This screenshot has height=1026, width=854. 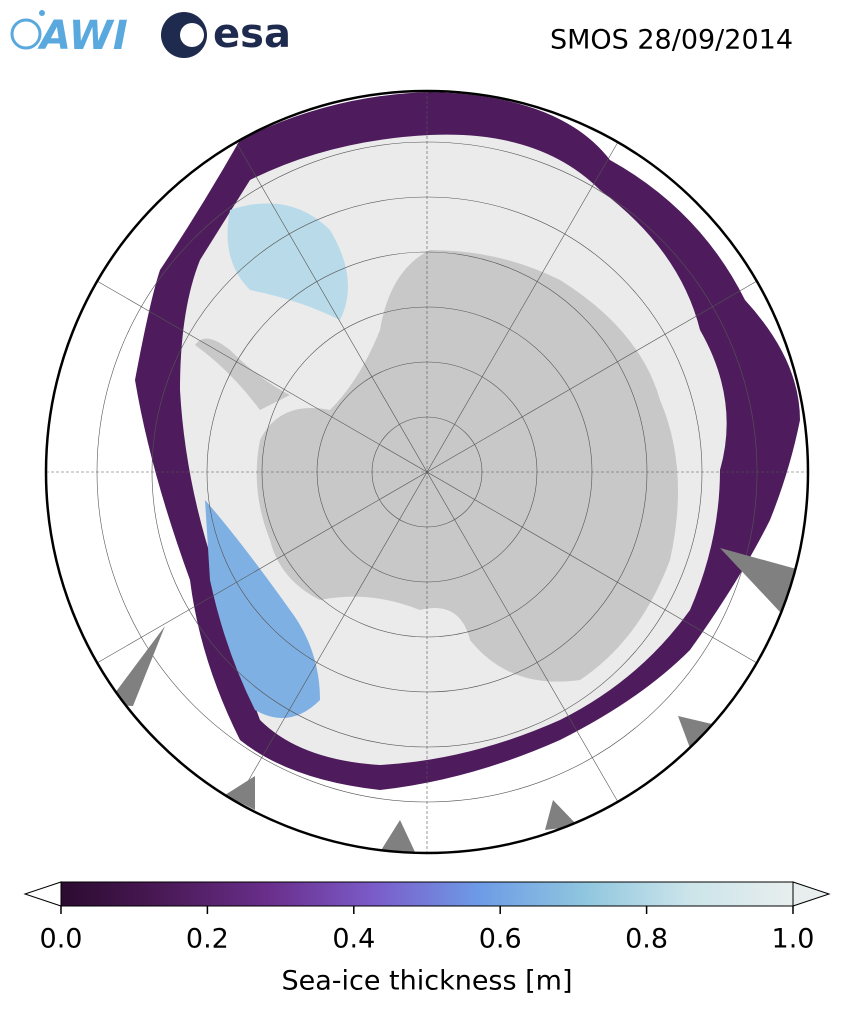 I want to click on colorbar-gradient, so click(x=427, y=894).